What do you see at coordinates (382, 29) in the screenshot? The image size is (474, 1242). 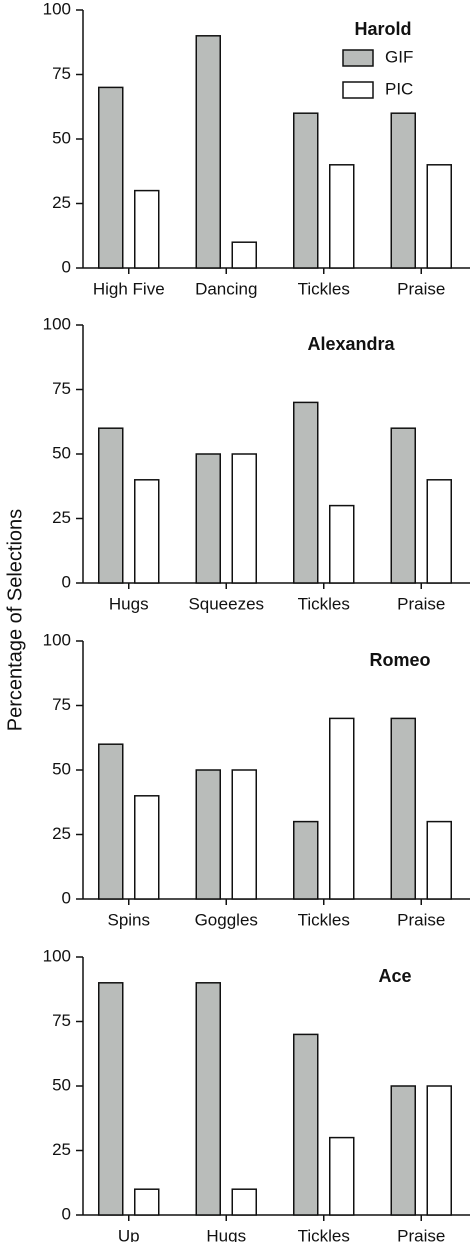 I see `panel-title: Harold` at bounding box center [382, 29].